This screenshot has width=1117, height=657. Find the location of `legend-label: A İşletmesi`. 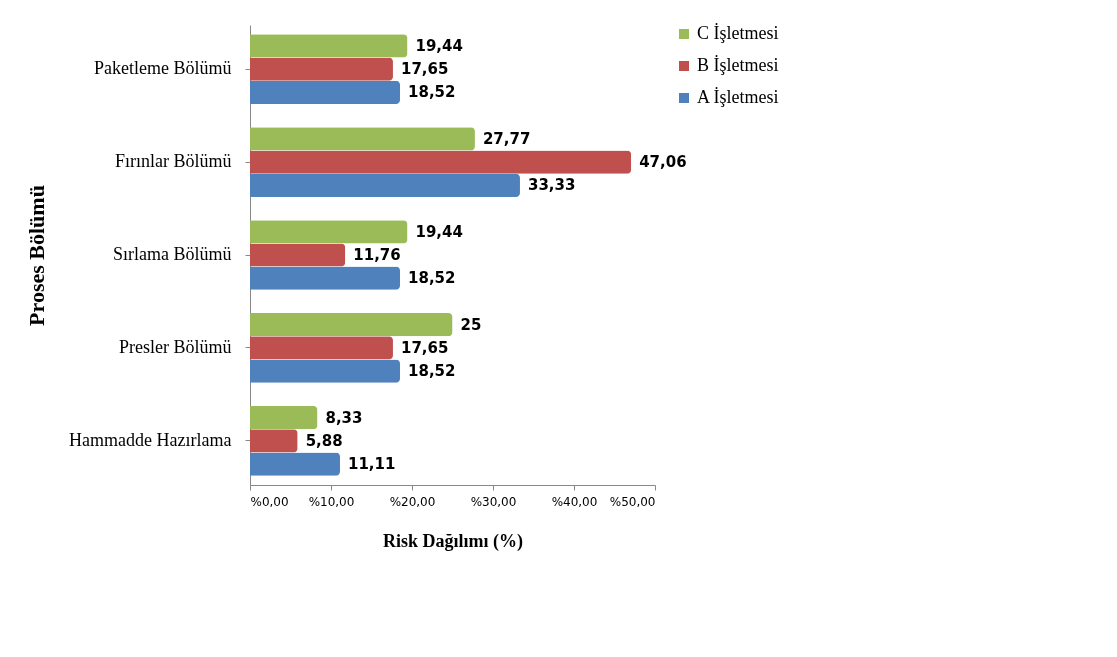

legend-label: A İşletmesi is located at coordinates (738, 97).